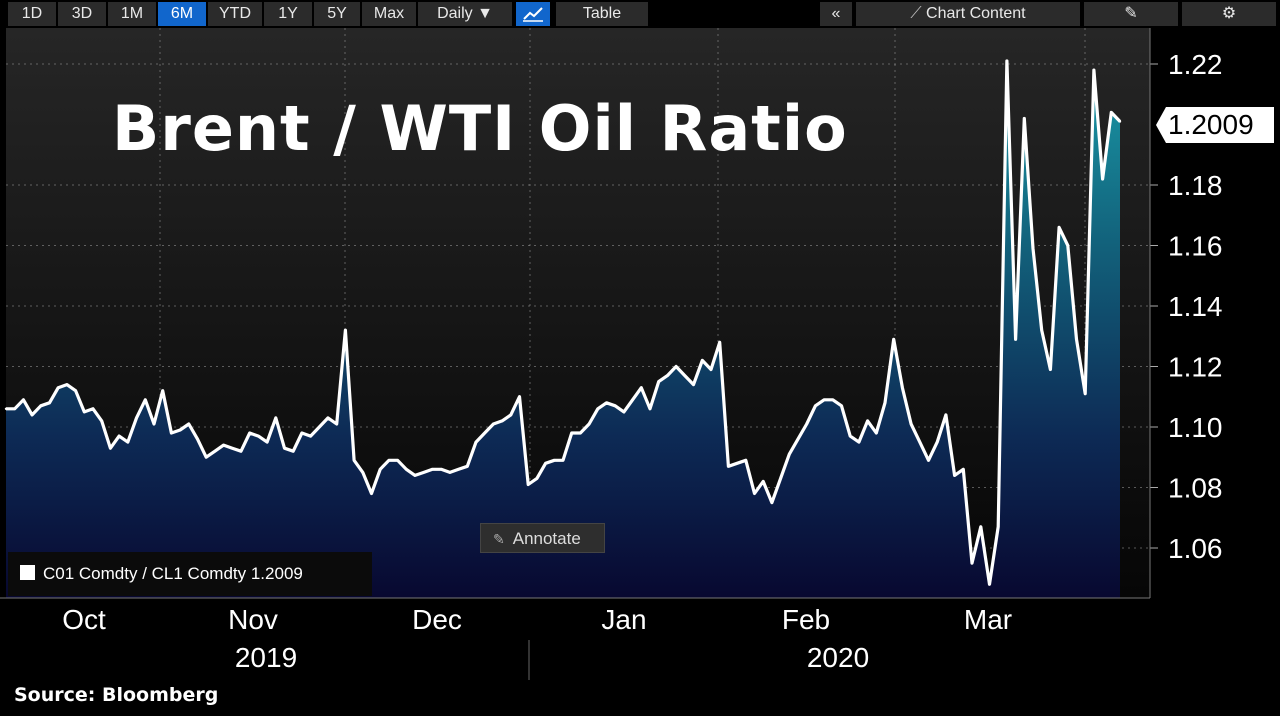 Image resolution: width=1280 pixels, height=716 pixels. Describe the element at coordinates (116, 695) in the screenshot. I see `source-note: Source: Bloomberg` at that location.